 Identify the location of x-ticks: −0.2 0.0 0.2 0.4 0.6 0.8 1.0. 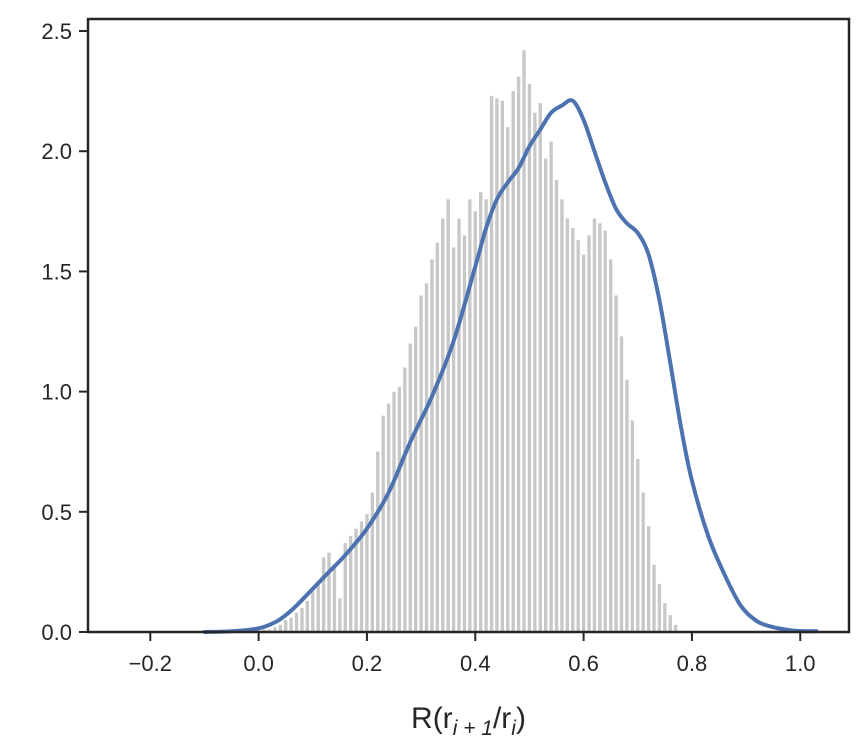
(472, 654).